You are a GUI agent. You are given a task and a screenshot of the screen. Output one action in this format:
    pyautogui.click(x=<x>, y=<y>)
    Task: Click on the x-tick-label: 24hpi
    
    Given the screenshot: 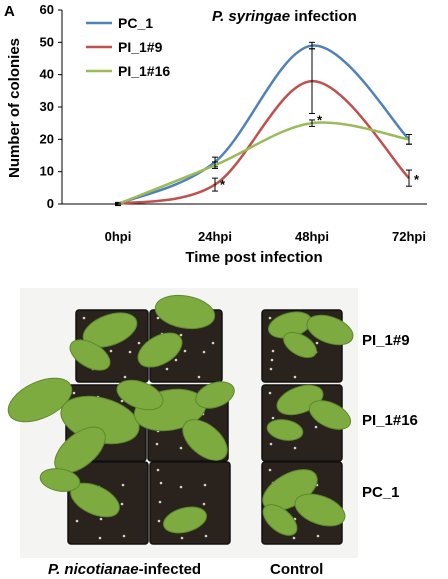 What is the action you would take?
    pyautogui.click(x=215, y=236)
    